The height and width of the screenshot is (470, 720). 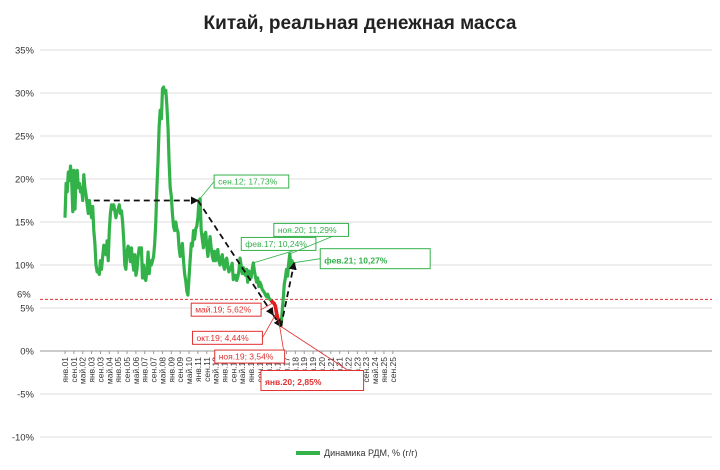 I want to click on chart-title: Китай, реальная денежная масса, so click(x=360, y=23).